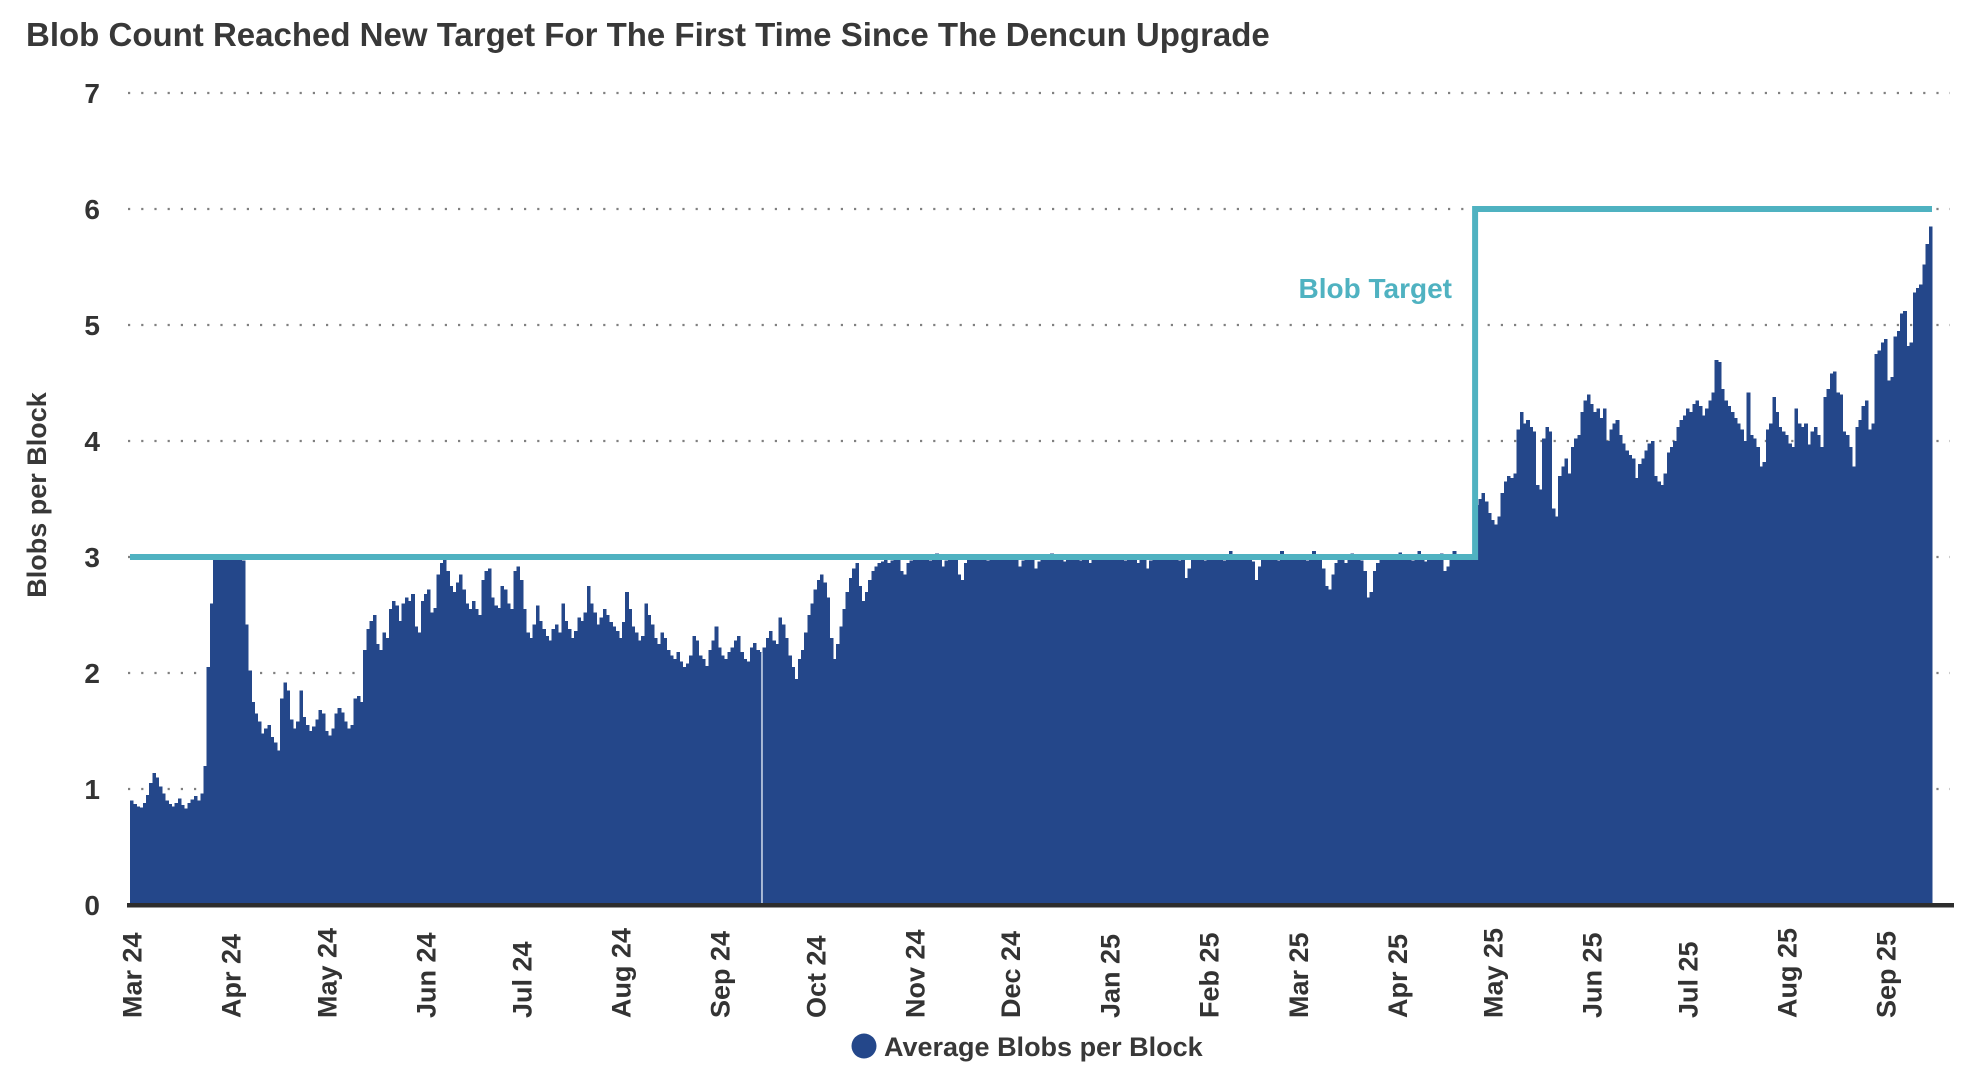 The image size is (1972, 1085). What do you see at coordinates (92, 557) in the screenshot?
I see `y-tick-label: 3` at bounding box center [92, 557].